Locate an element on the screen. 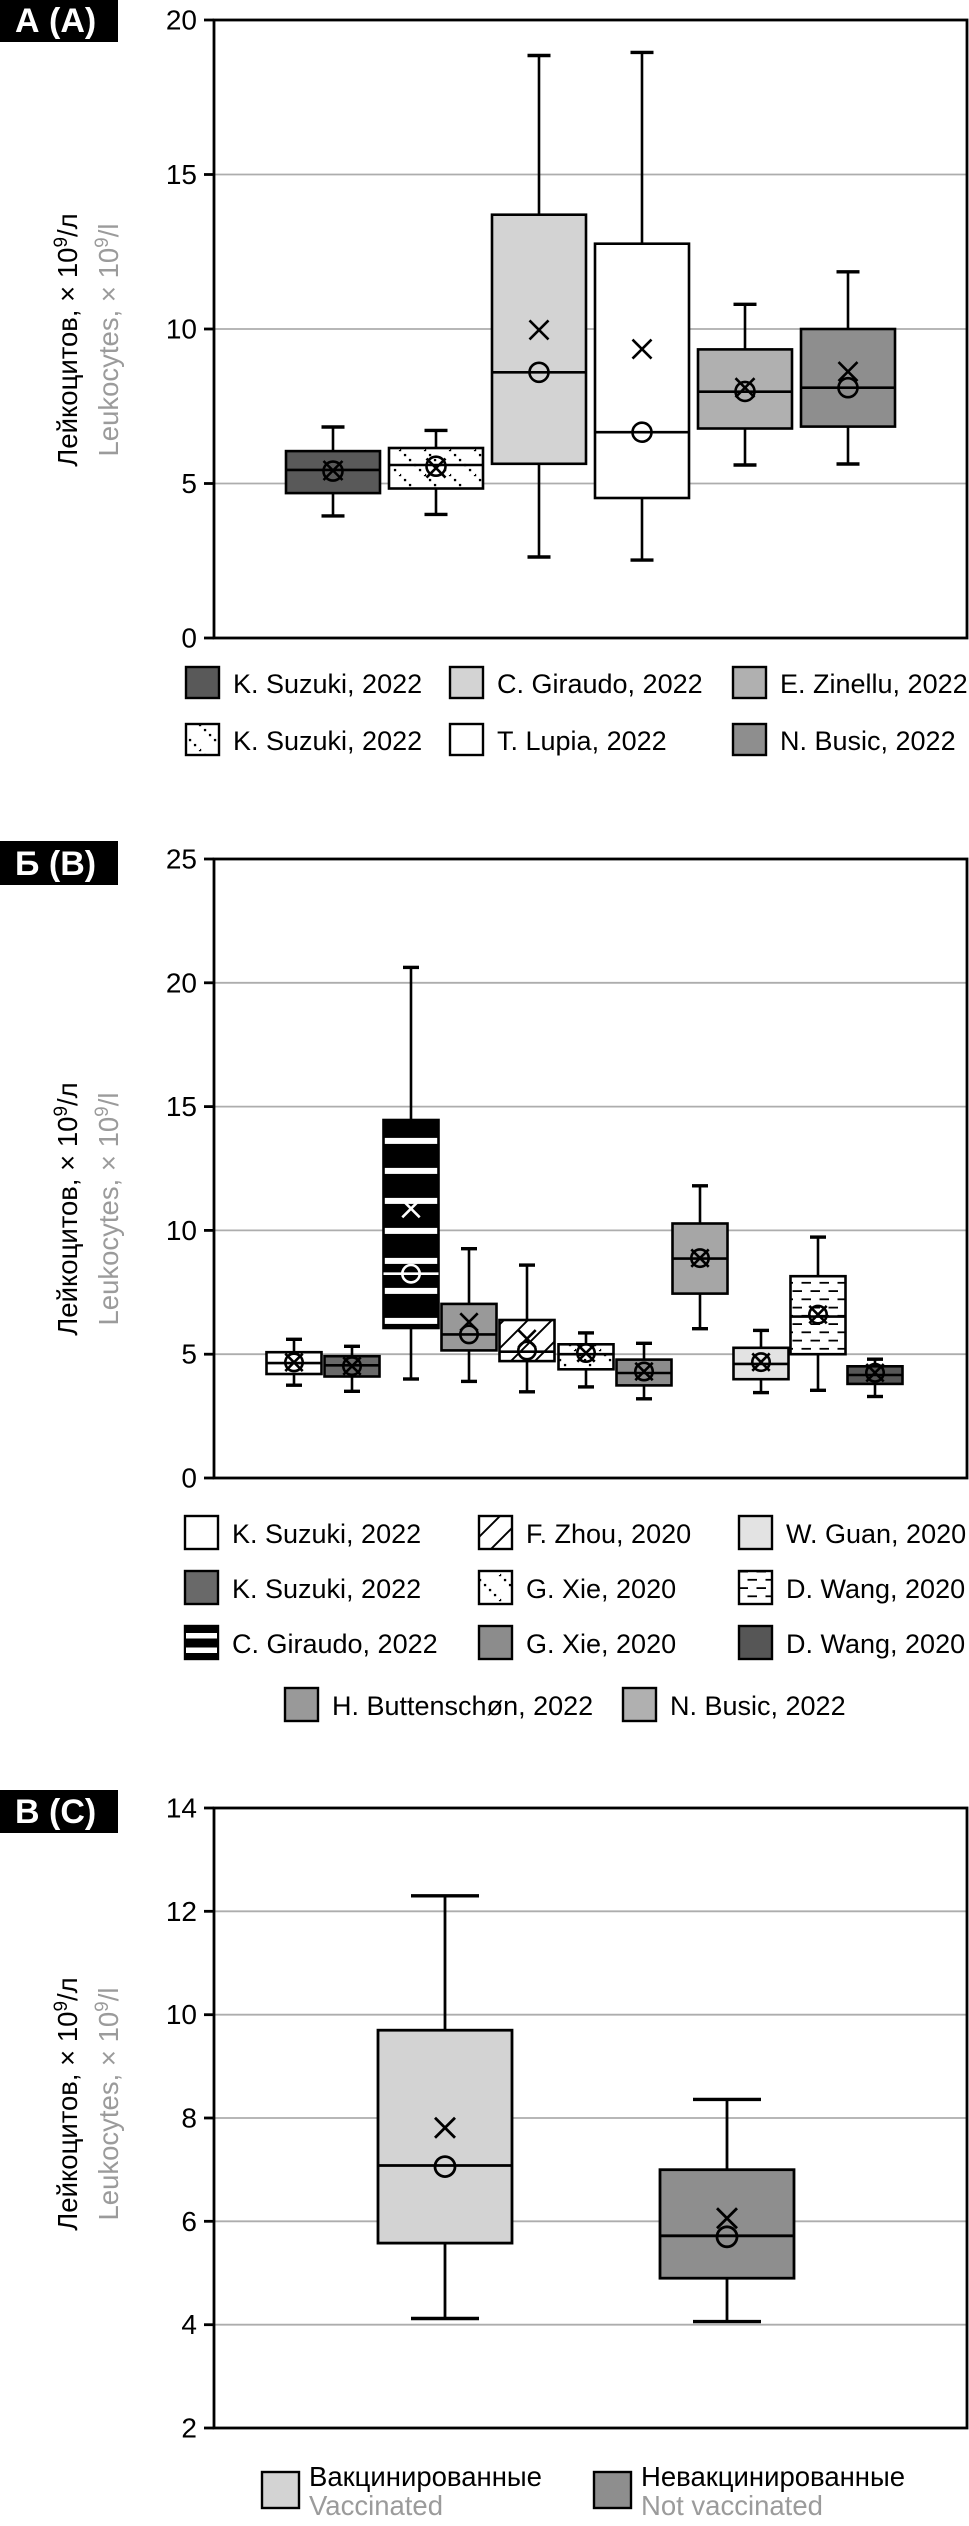 This screenshot has width=969, height=2526. svg-text: Невакцинированные is located at coordinates (773, 2476).